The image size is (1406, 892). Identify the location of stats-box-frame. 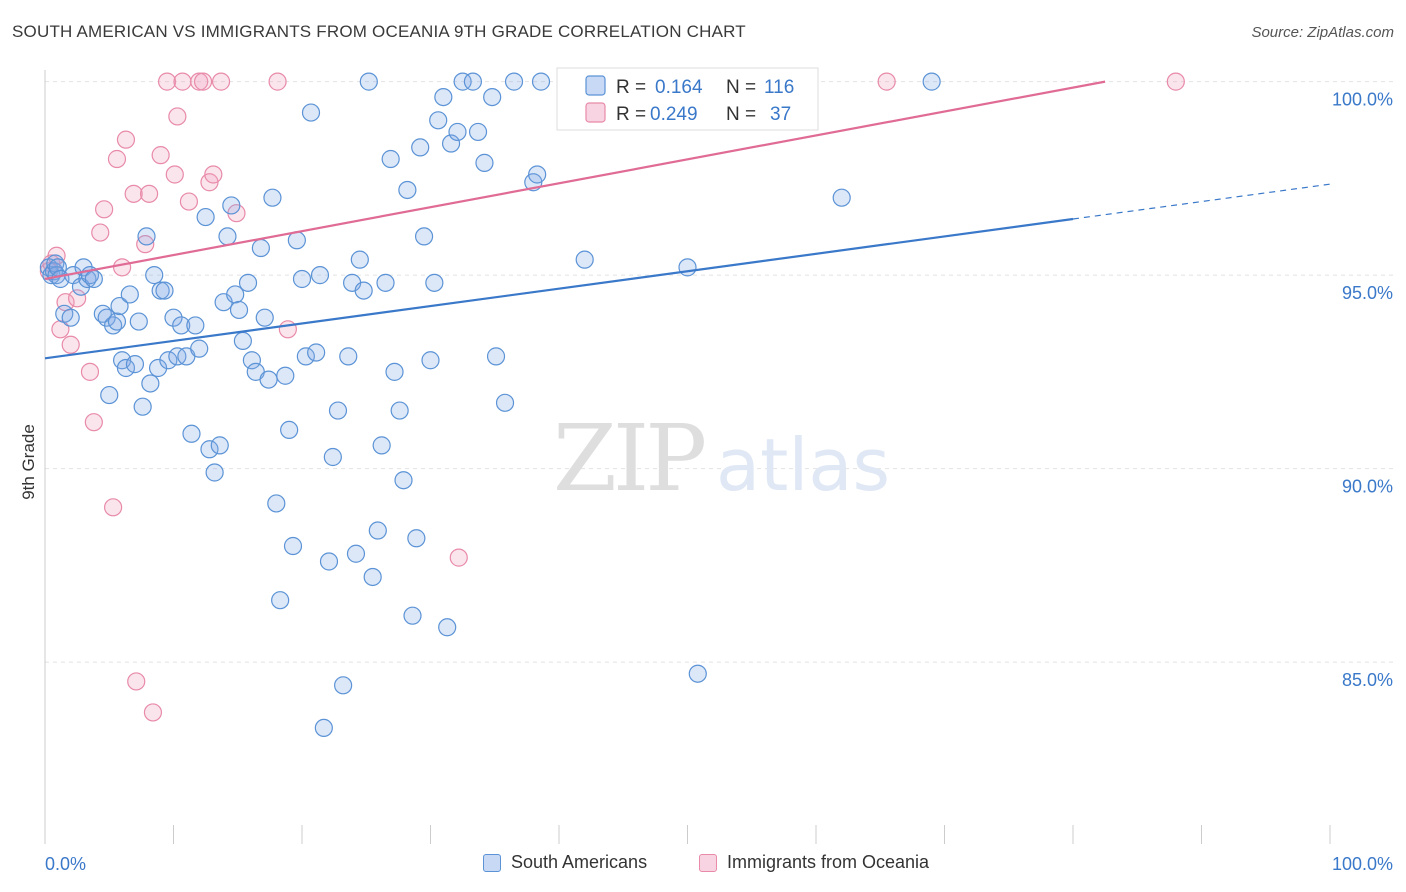
(687, 99).